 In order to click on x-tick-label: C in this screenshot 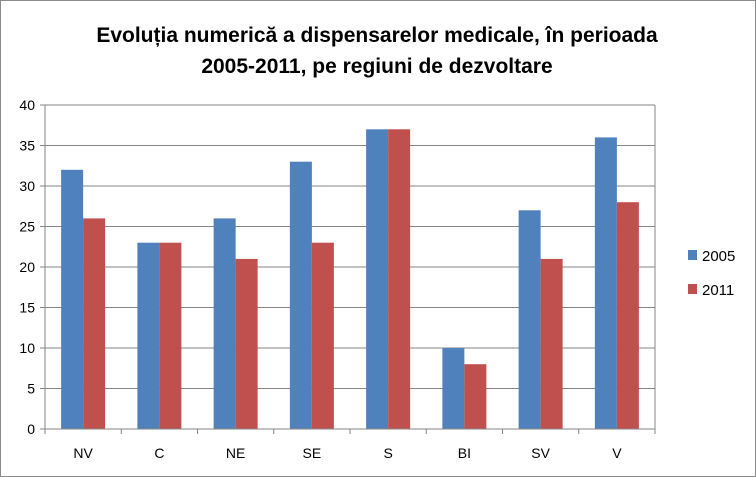, I will do `click(159, 453)`.